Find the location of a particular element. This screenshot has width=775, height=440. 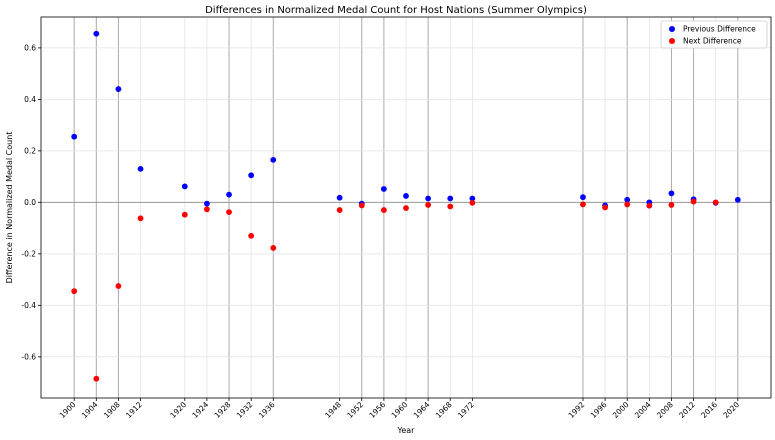

x-tick-label: 1928 is located at coordinates (223, 410).